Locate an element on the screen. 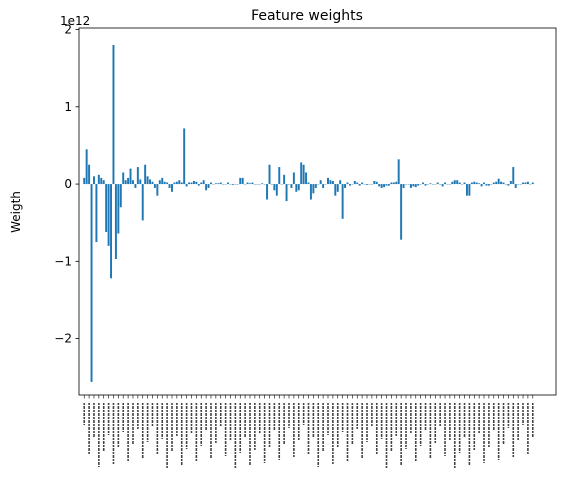 The image size is (569, 477). y-tick-label: 1 is located at coordinates (68, 107).